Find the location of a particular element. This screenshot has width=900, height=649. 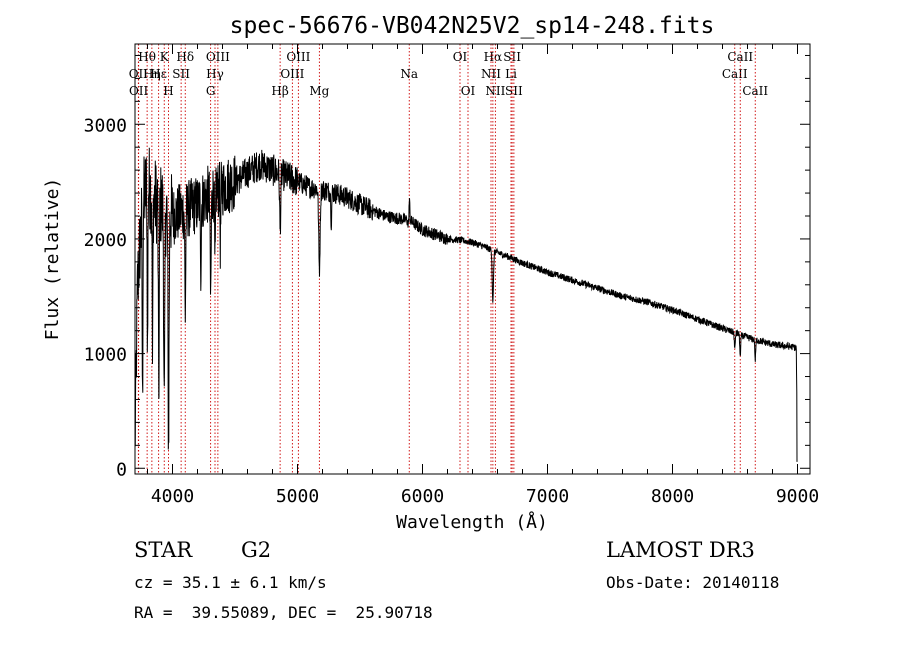

line-marker-label: K is located at coordinates (165, 57).